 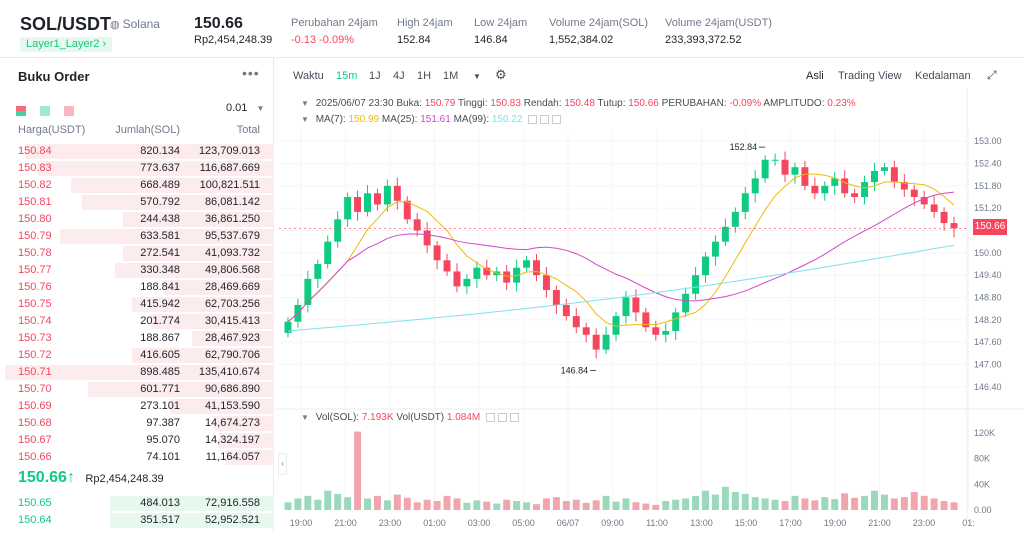 What do you see at coordinates (137, 520) in the screenshot?
I see `bid-row: 150.64 351.517 52,952.521` at bounding box center [137, 520].